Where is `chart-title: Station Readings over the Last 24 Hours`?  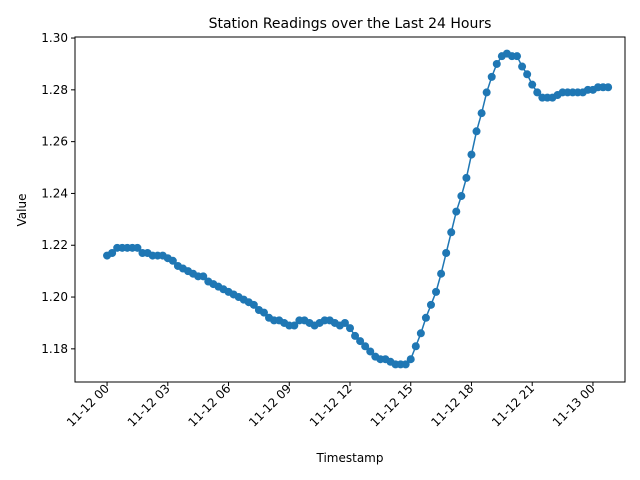 chart-title: Station Readings over the Last 24 Hours is located at coordinates (350, 24).